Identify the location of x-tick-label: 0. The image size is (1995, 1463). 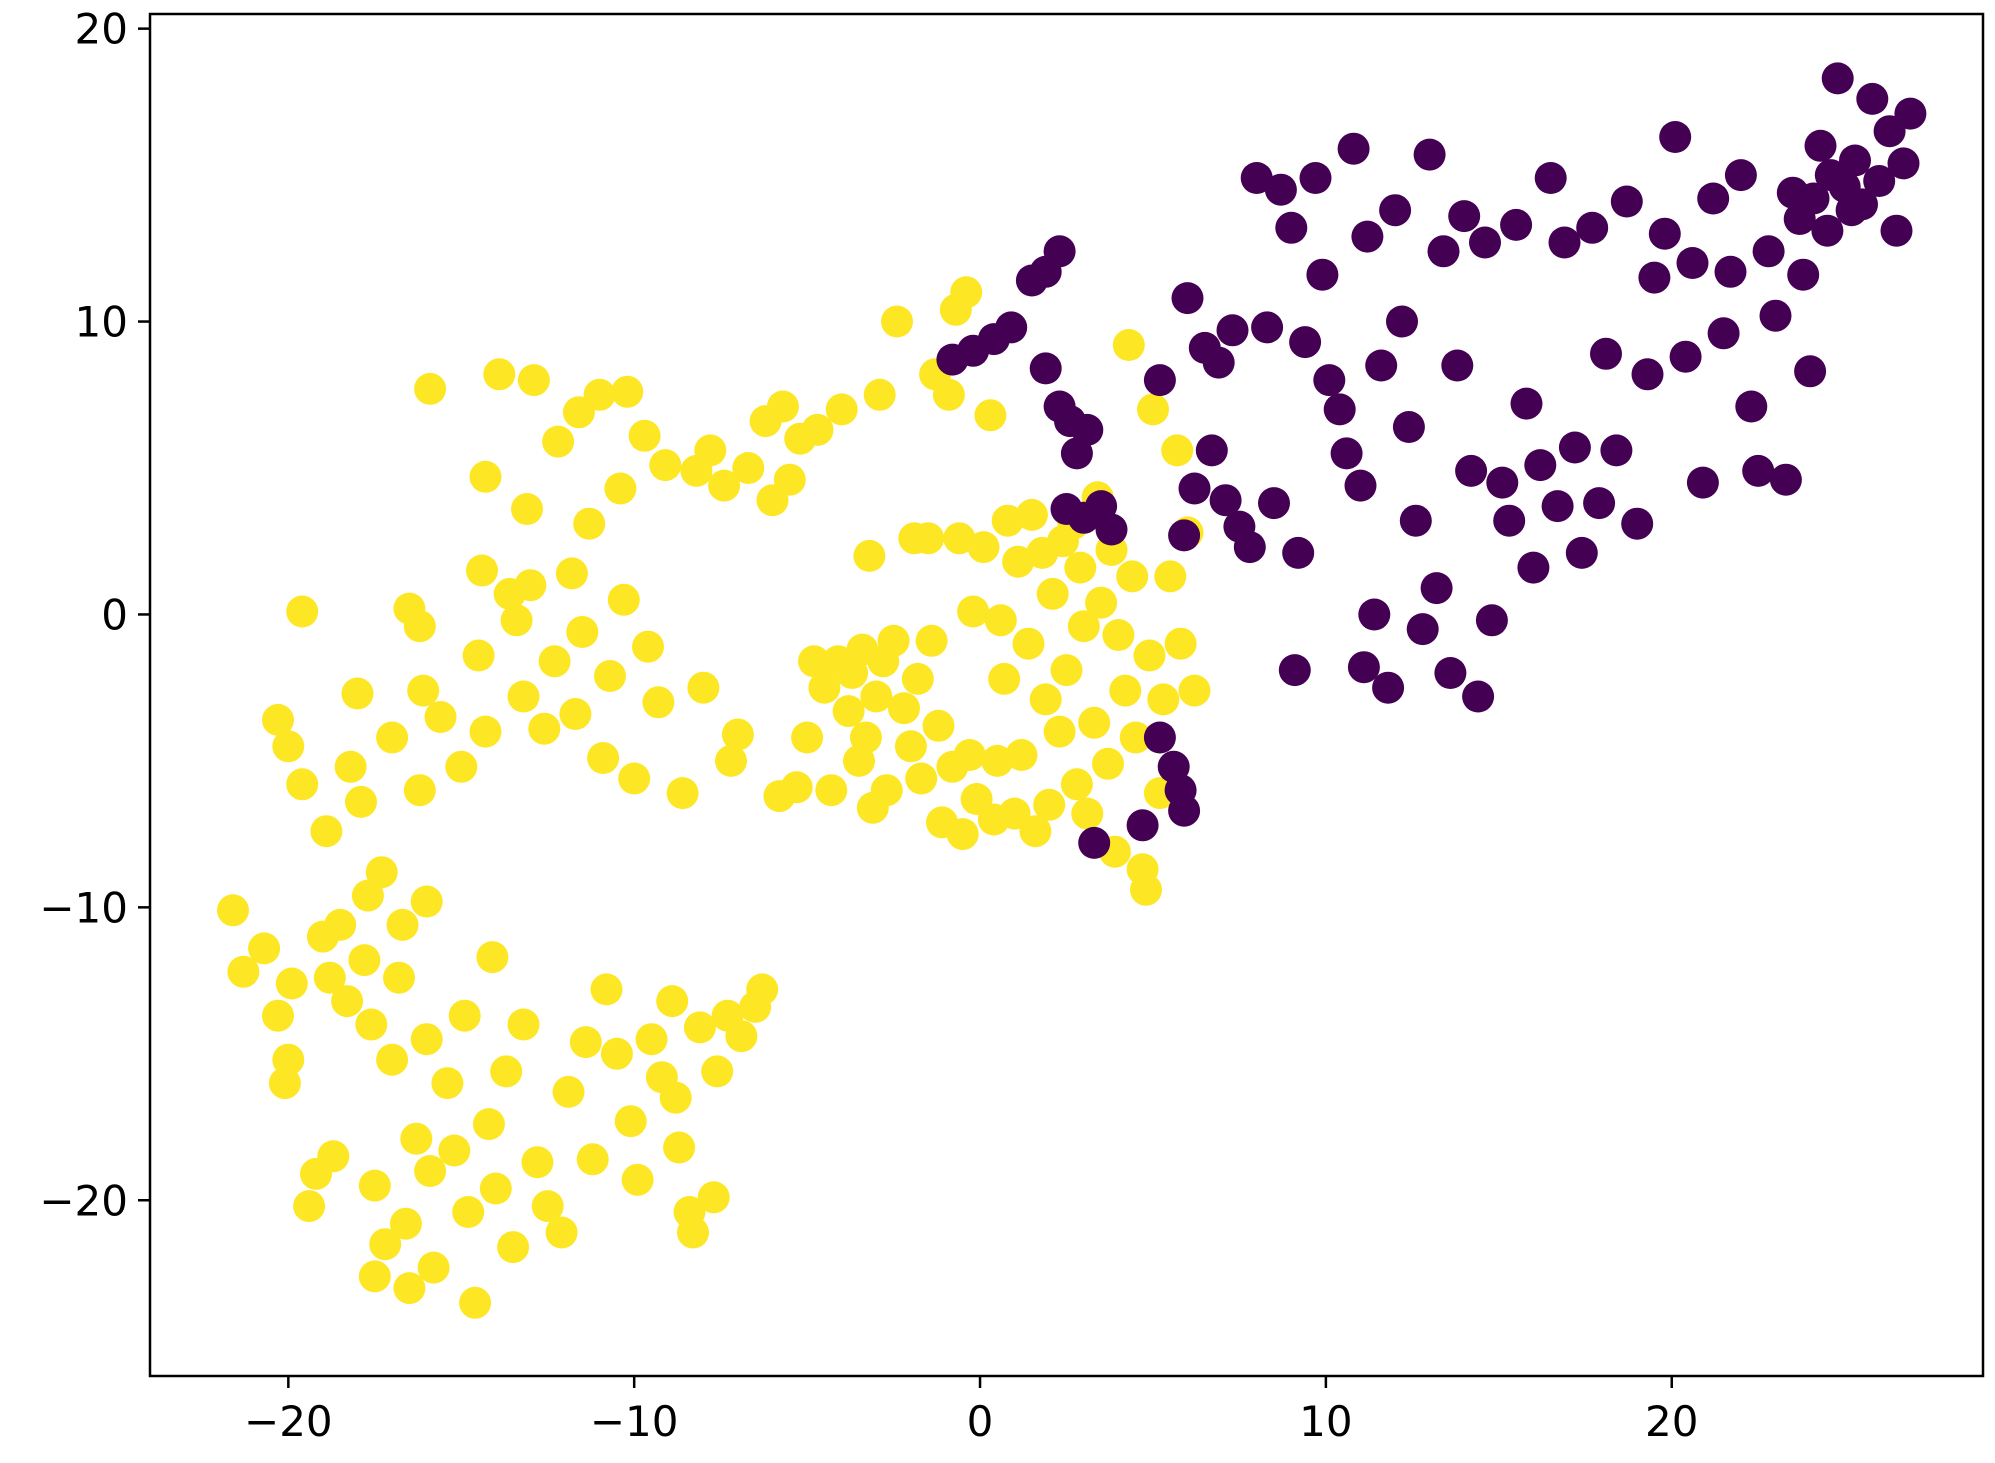
(980, 1421).